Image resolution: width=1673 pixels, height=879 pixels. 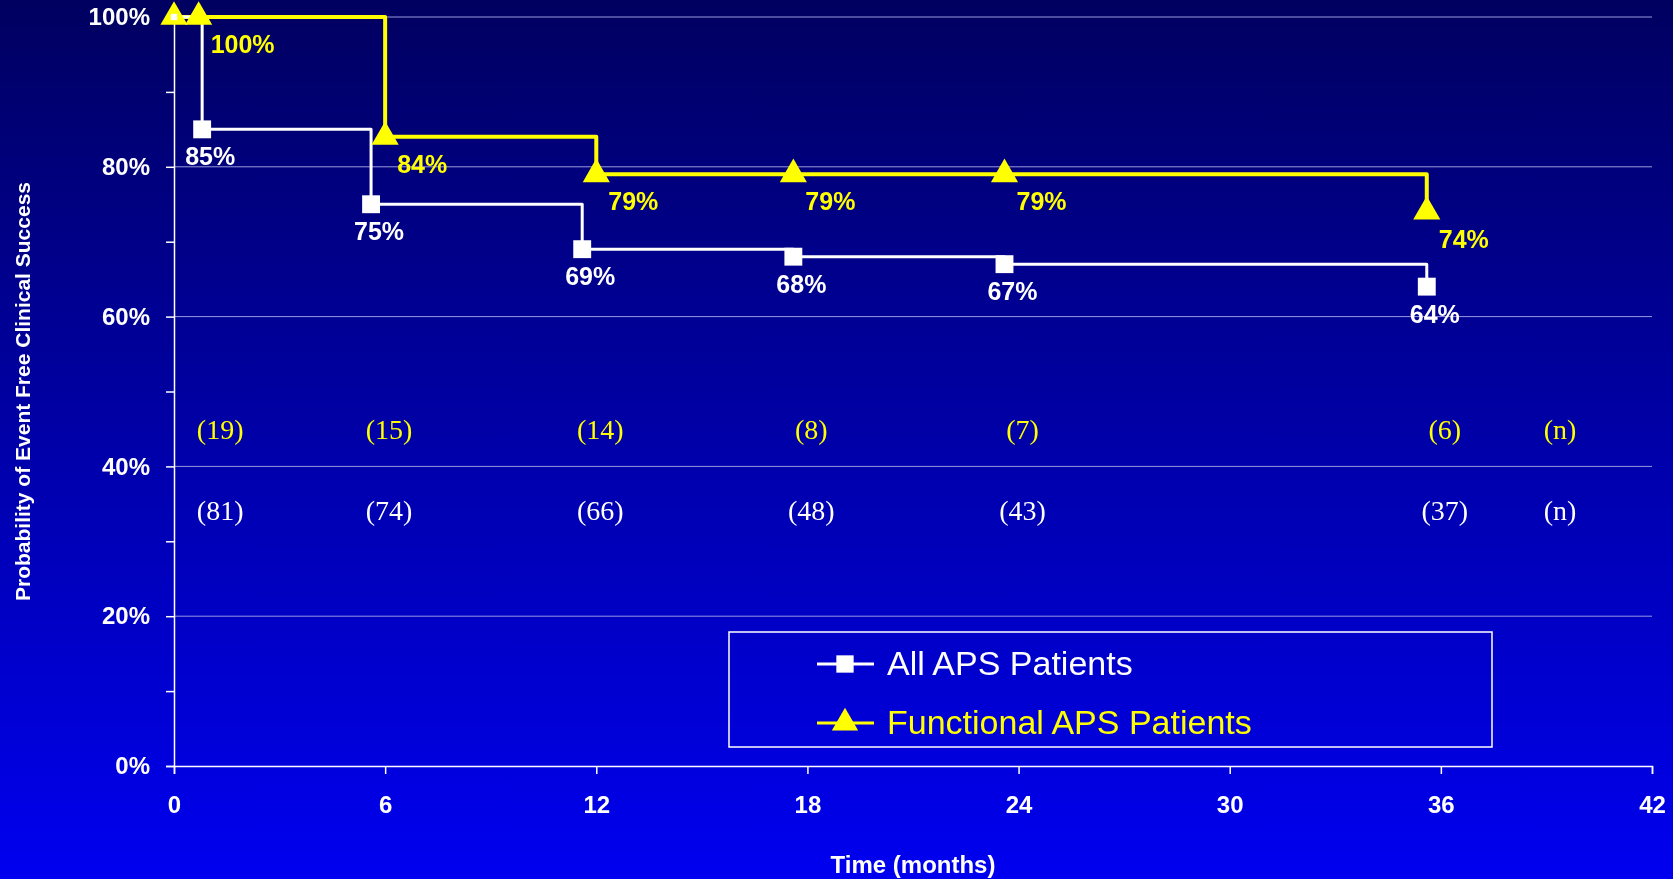 What do you see at coordinates (220, 429) in the screenshot?
I see `annotation: (19)` at bounding box center [220, 429].